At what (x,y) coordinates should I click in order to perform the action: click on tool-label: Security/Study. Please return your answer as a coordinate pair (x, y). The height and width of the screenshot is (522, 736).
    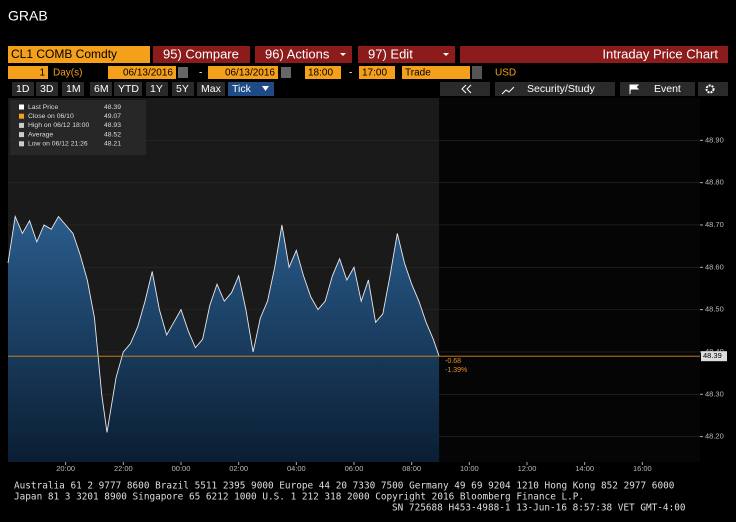
    Looking at the image, I should click on (561, 89).